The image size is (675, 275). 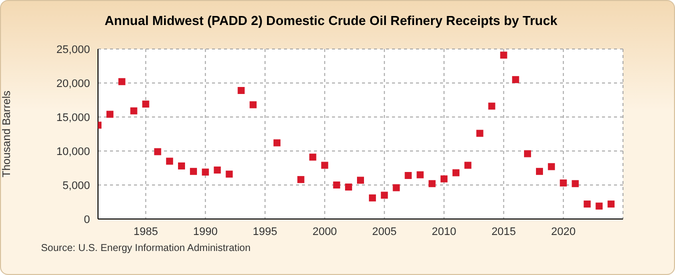 What do you see at coordinates (87, 220) in the screenshot?
I see `y-tick-label: 0` at bounding box center [87, 220].